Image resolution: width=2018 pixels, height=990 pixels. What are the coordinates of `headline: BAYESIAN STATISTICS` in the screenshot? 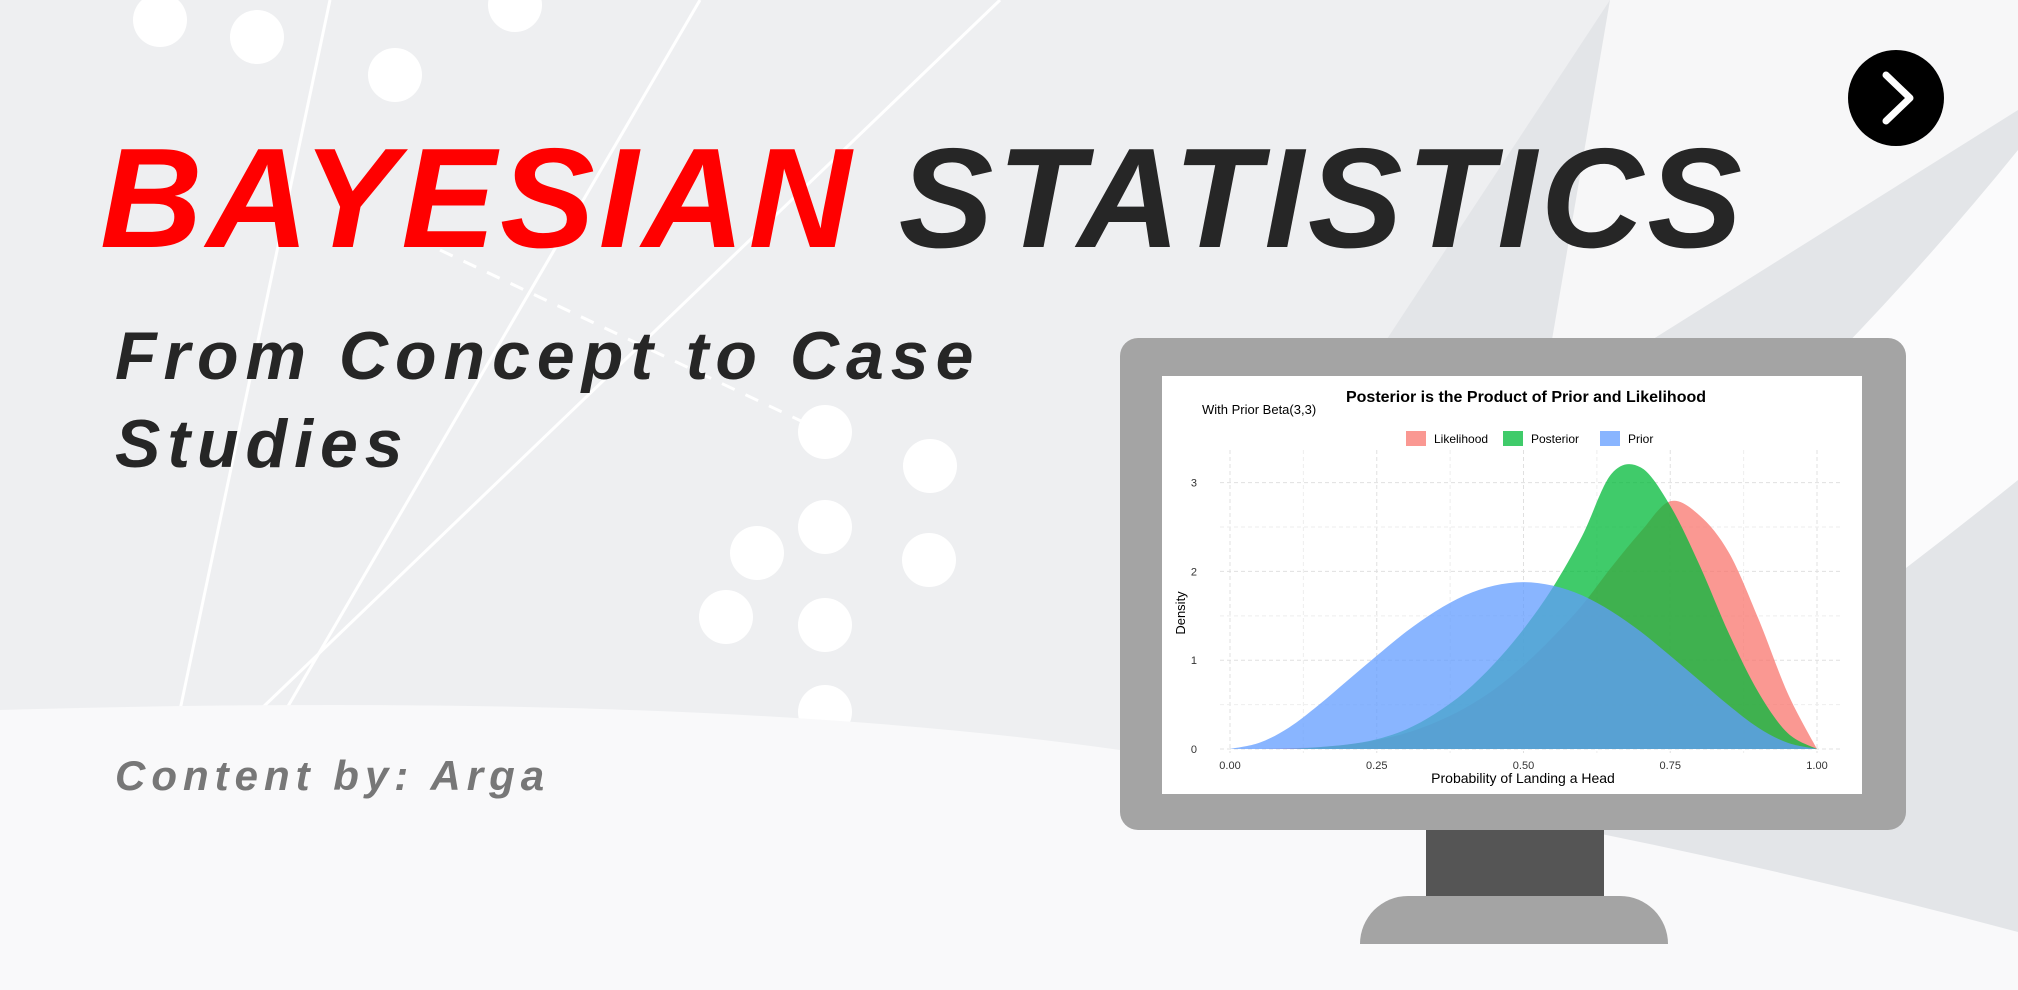 It's located at (923, 199).